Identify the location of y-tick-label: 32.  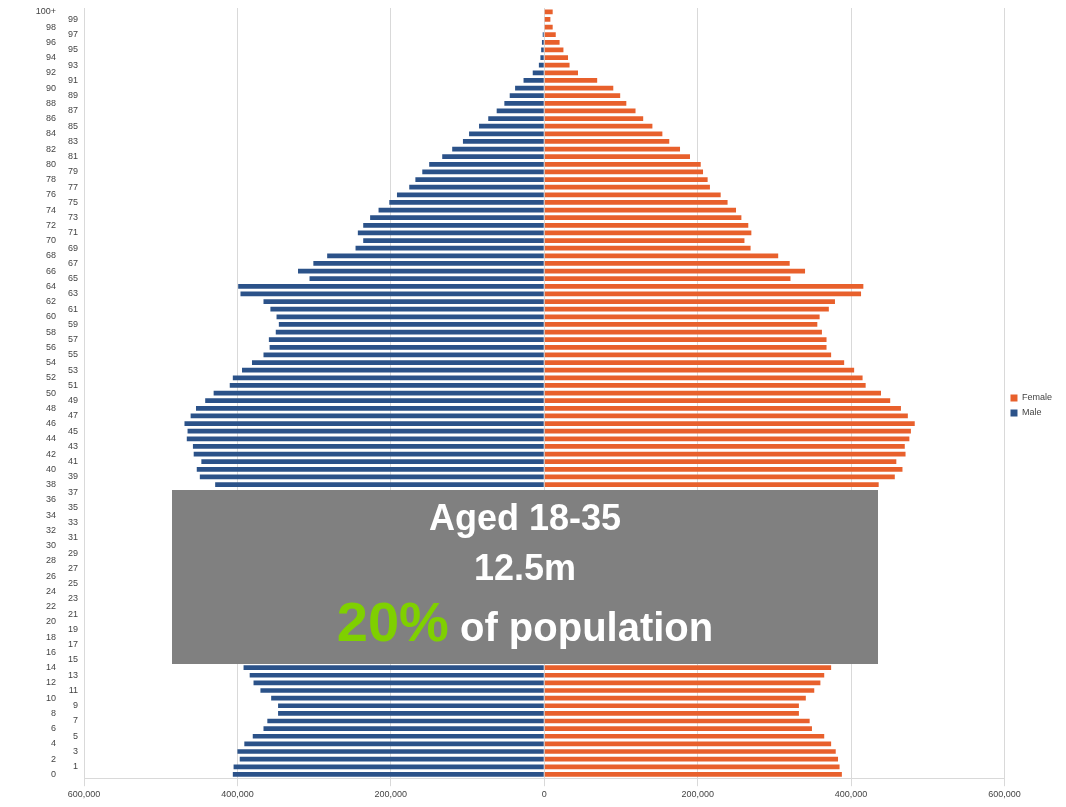
(50, 529).